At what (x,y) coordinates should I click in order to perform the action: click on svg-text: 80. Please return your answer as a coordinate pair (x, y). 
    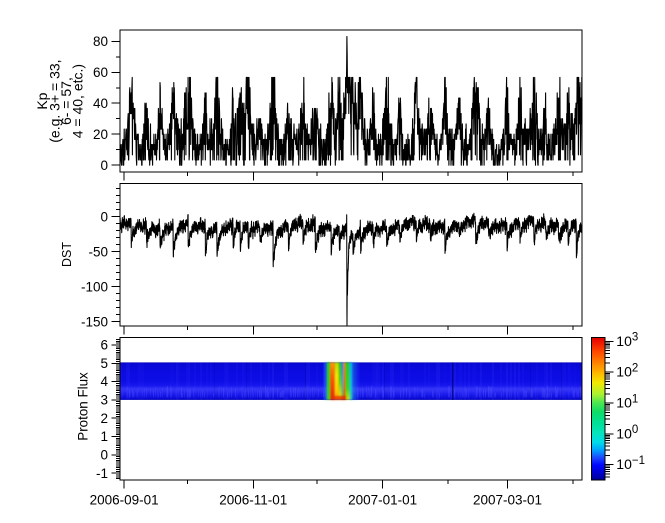
    Looking at the image, I should click on (100, 41).